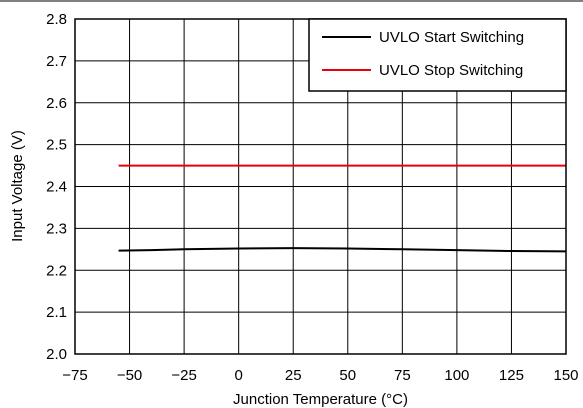  What do you see at coordinates (402, 375) in the screenshot?
I see `x-tick-label: 75` at bounding box center [402, 375].